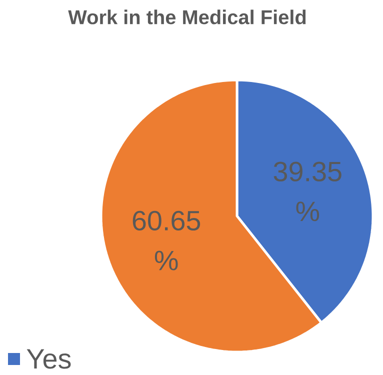  What do you see at coordinates (48, 359) in the screenshot?
I see `legend-label: Yes` at bounding box center [48, 359].